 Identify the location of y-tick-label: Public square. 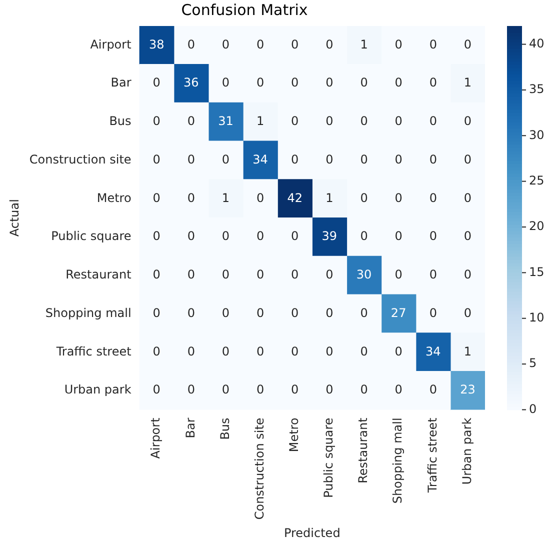
(91, 236).